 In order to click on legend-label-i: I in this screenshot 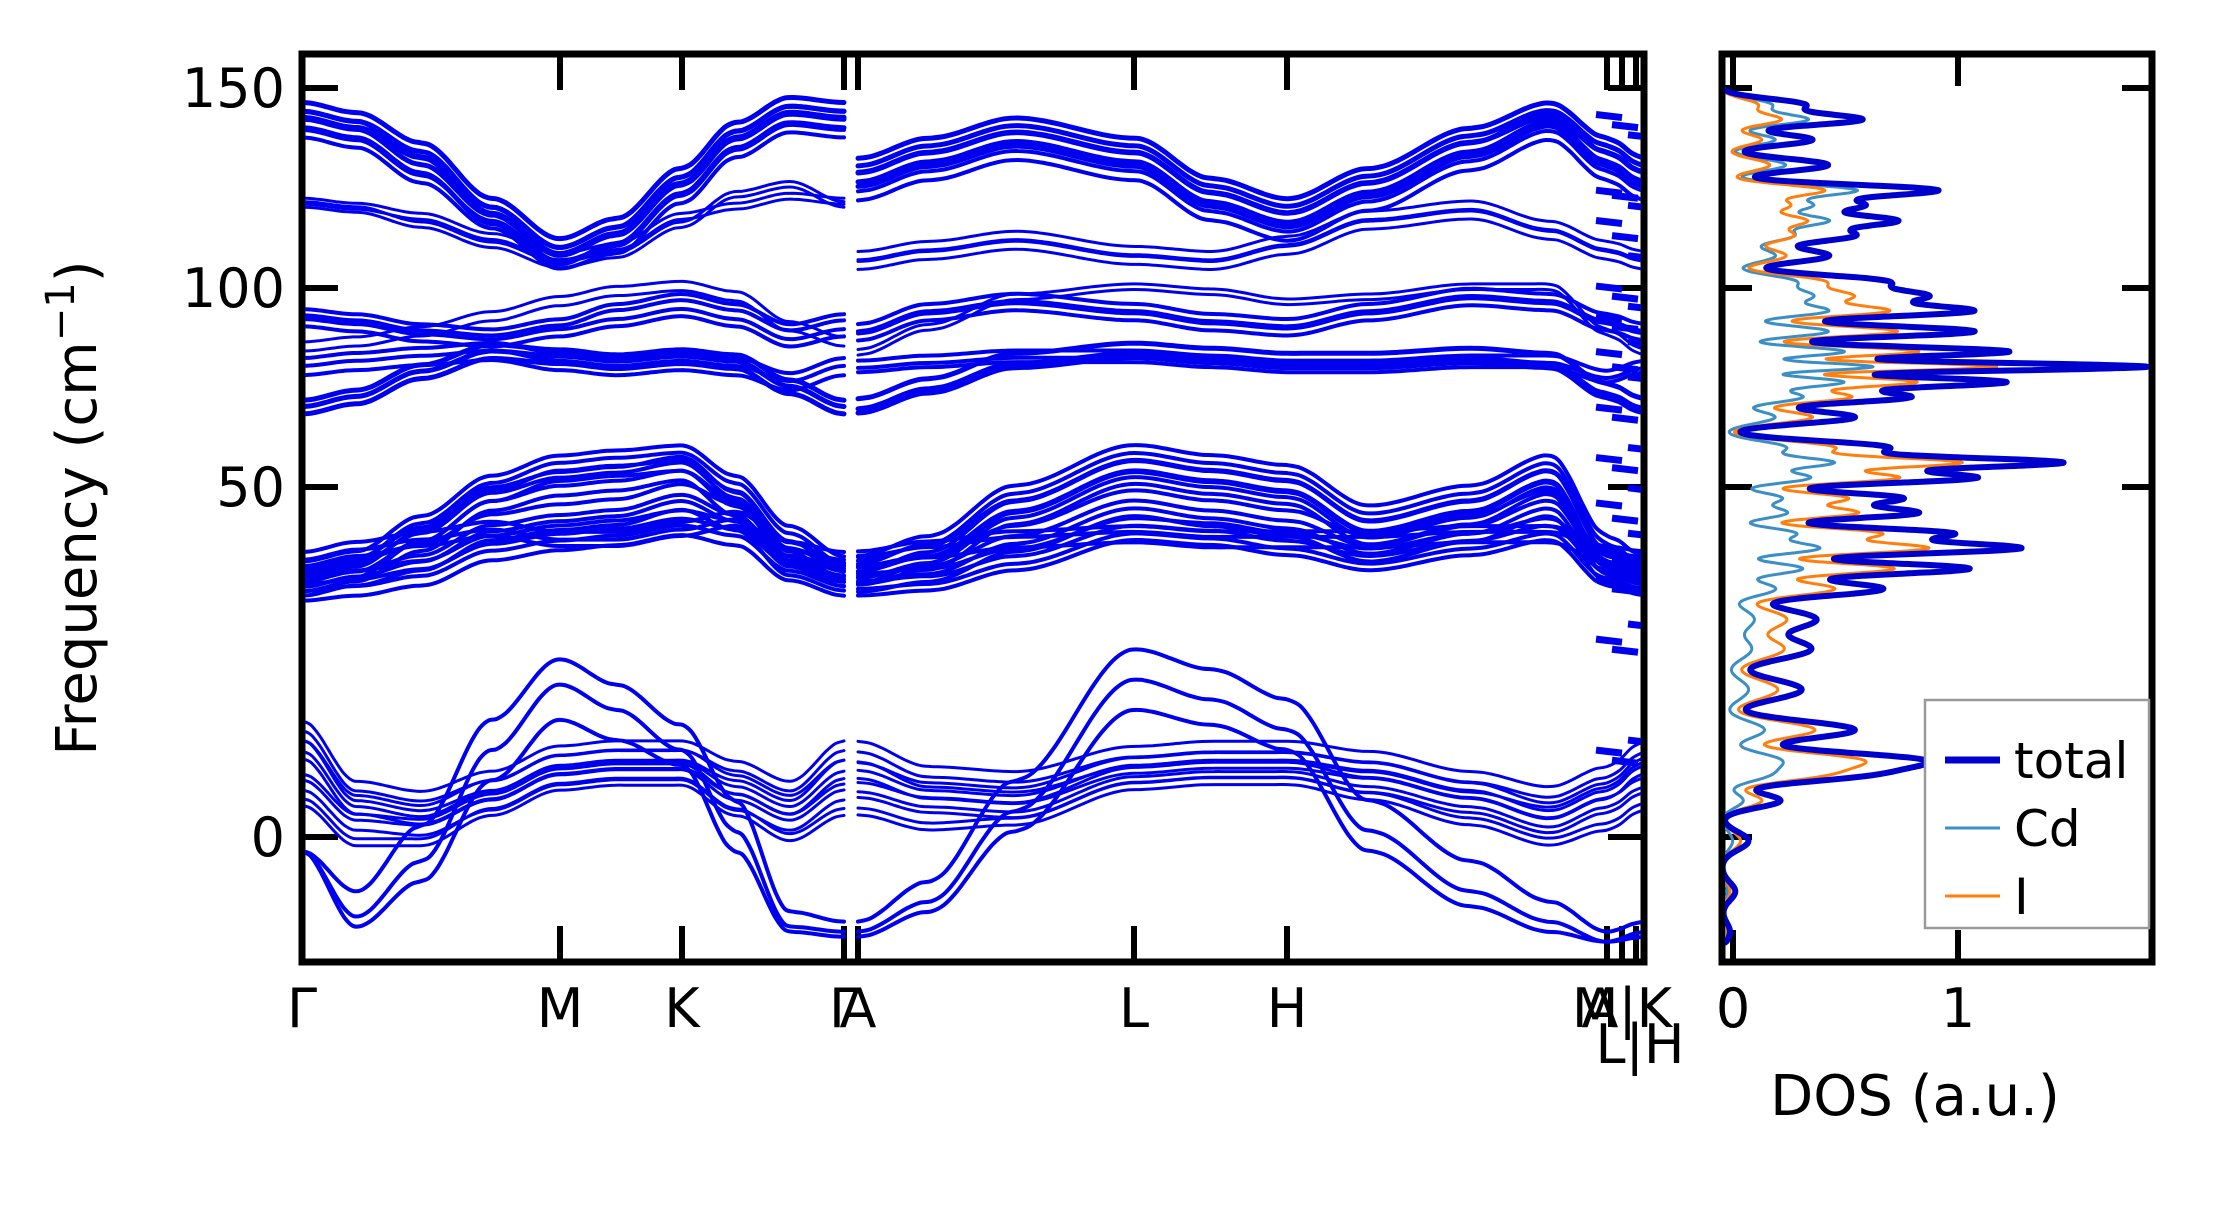, I will do `click(2021, 897)`.